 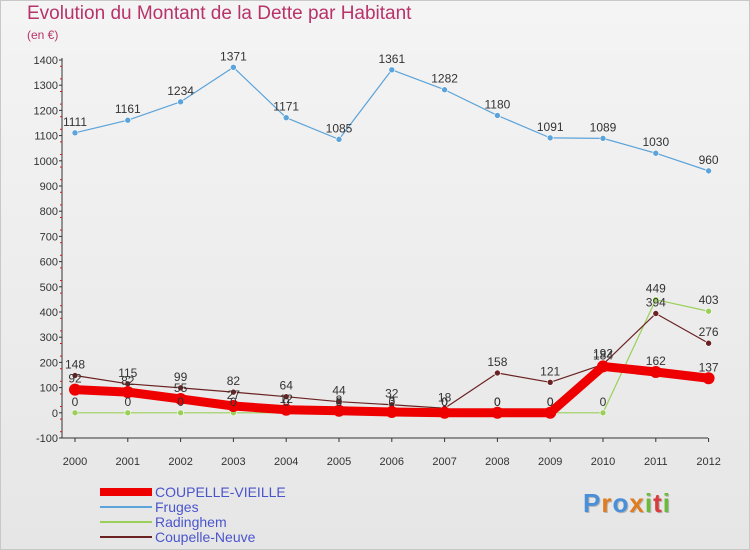 What do you see at coordinates (55, 414) in the screenshot?
I see `y-tick-label: 0` at bounding box center [55, 414].